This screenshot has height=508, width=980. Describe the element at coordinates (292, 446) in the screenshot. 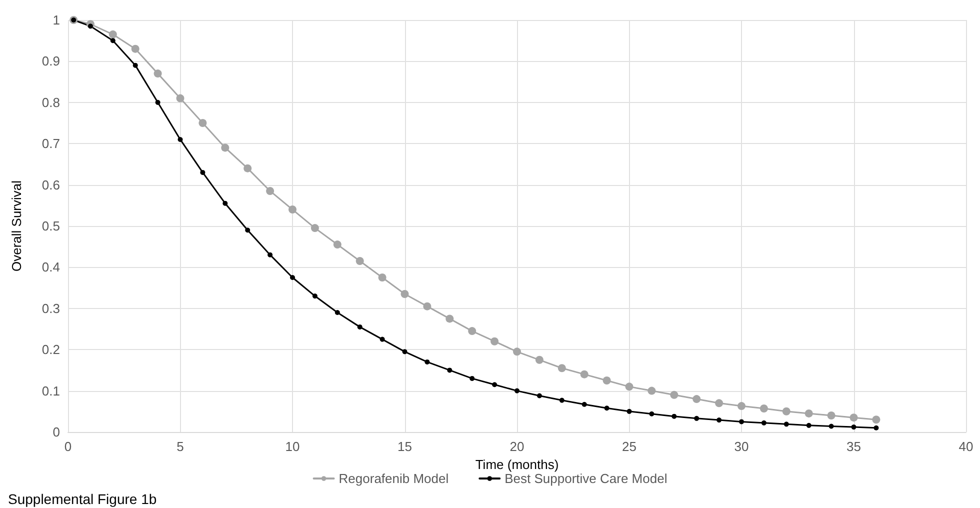

I see `x-tick-label: 10` at that location.